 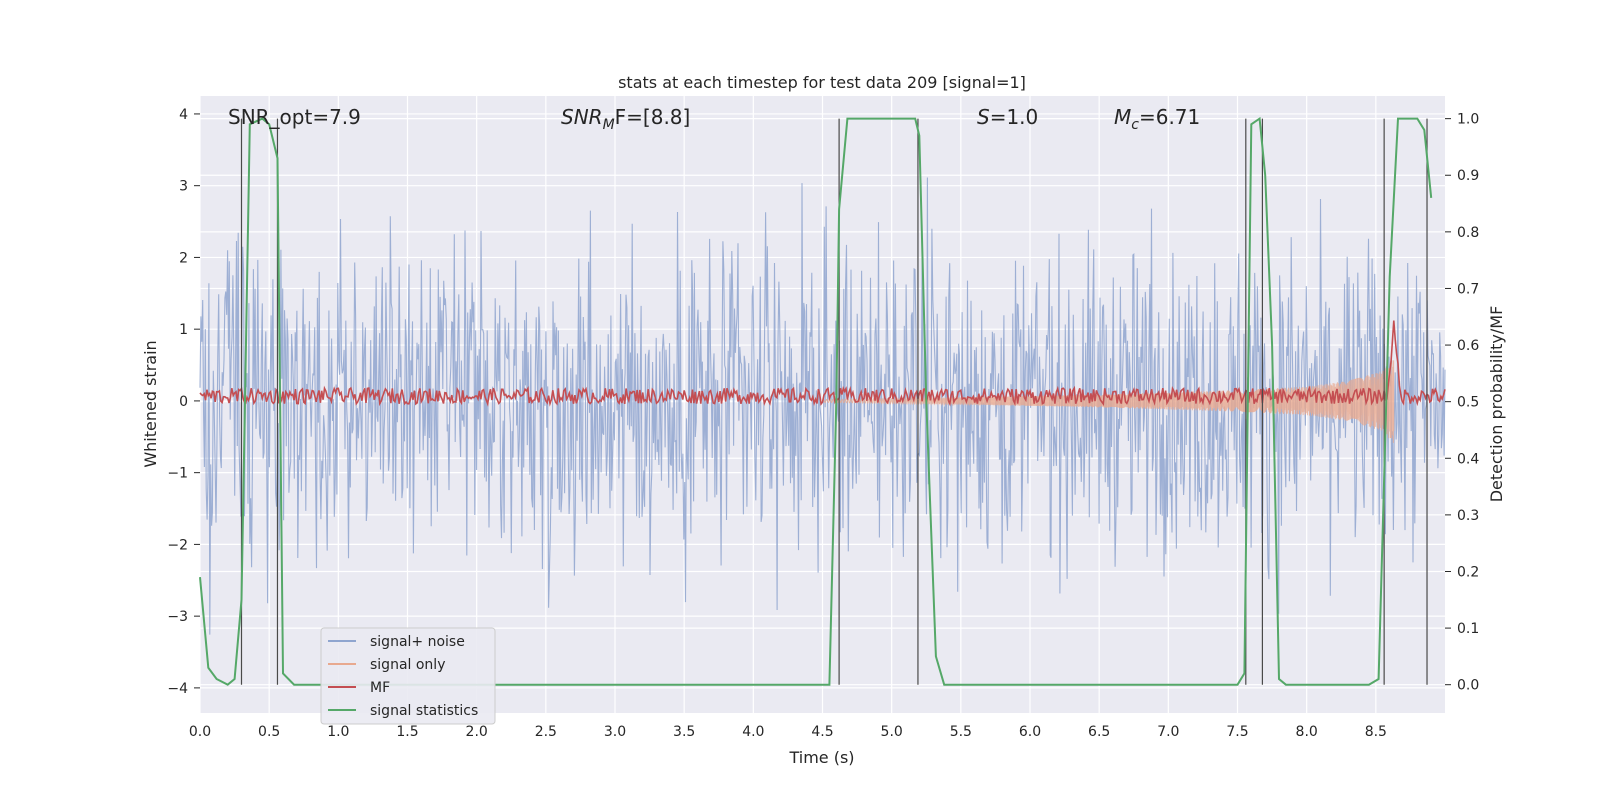 What do you see at coordinates (294, 117) in the screenshot?
I see `annotation-snr-opt: SNR_opt=7.9` at bounding box center [294, 117].